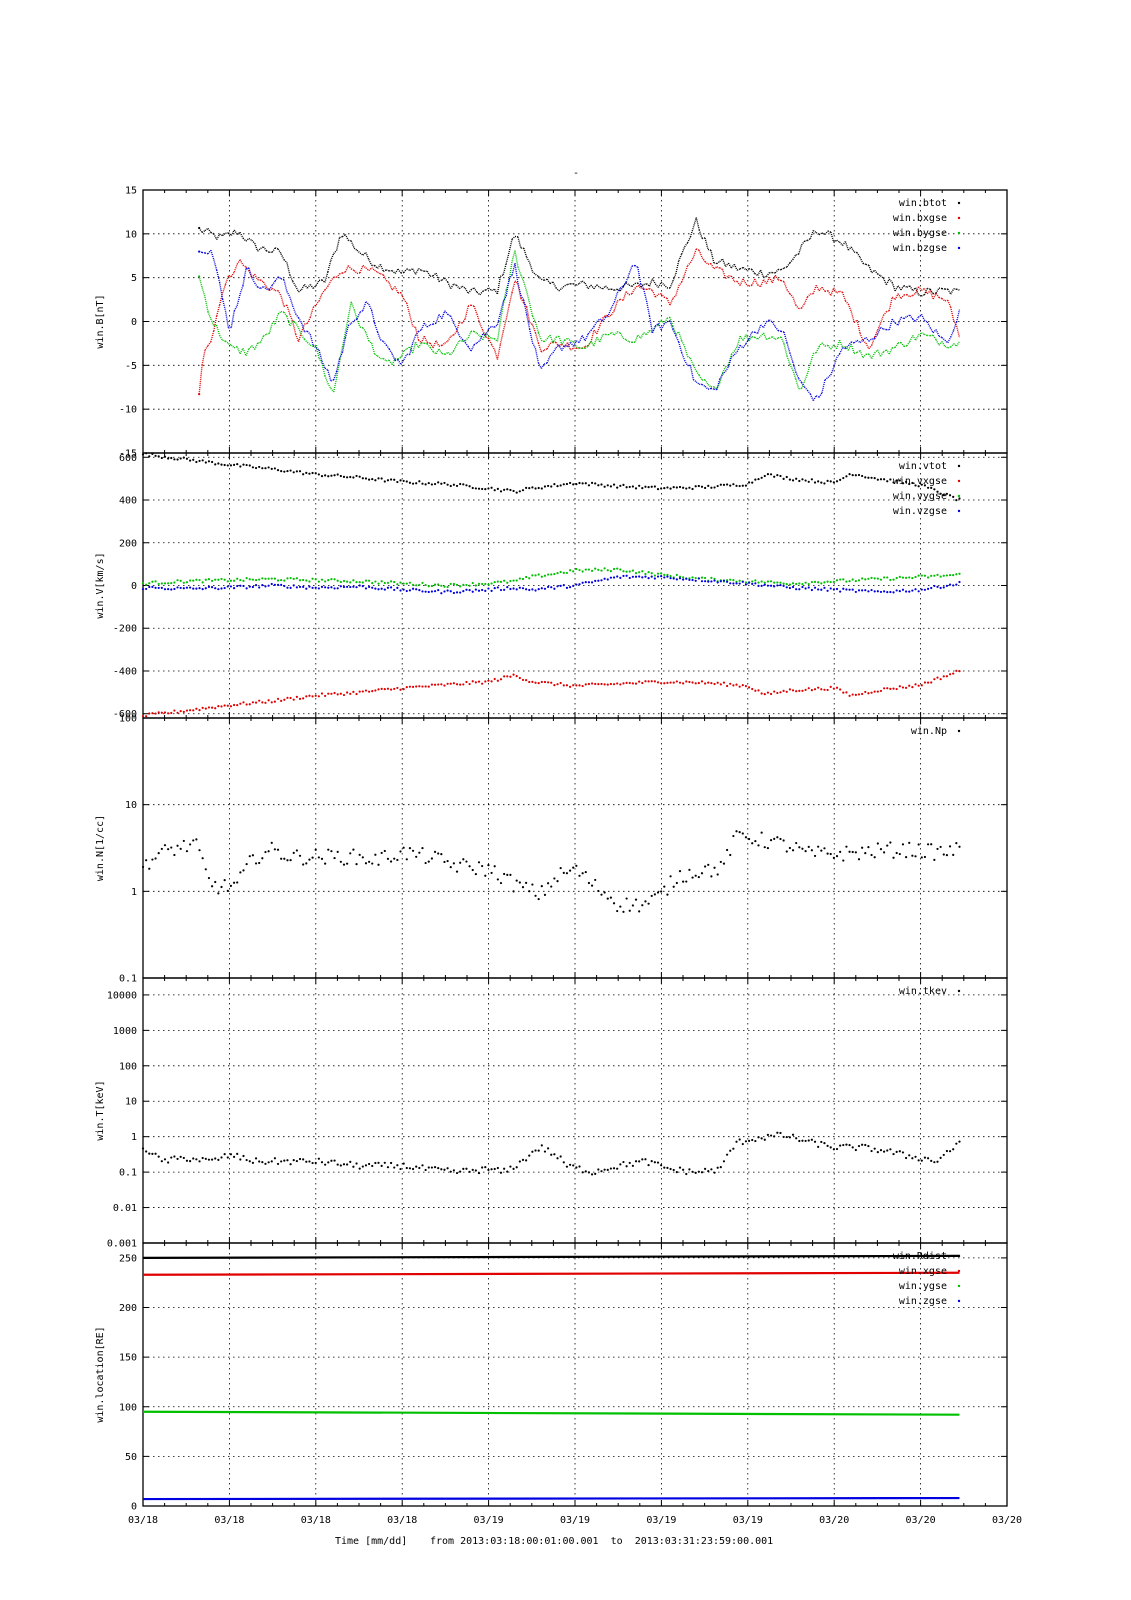 The width and height of the screenshot is (1131, 1600). Describe the element at coordinates (579, 321) in the screenshot. I see `series-win-bygse` at that location.